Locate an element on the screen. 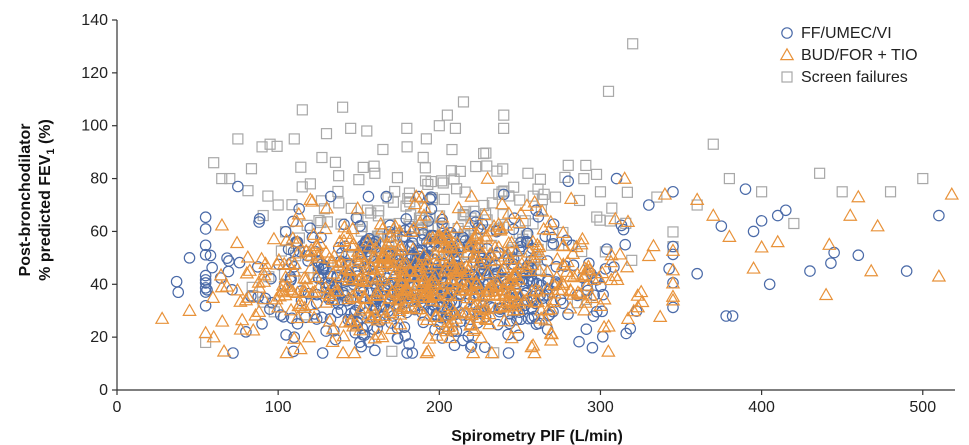 The image size is (969, 445). legend-marker-square is located at coordinates (787, 77).